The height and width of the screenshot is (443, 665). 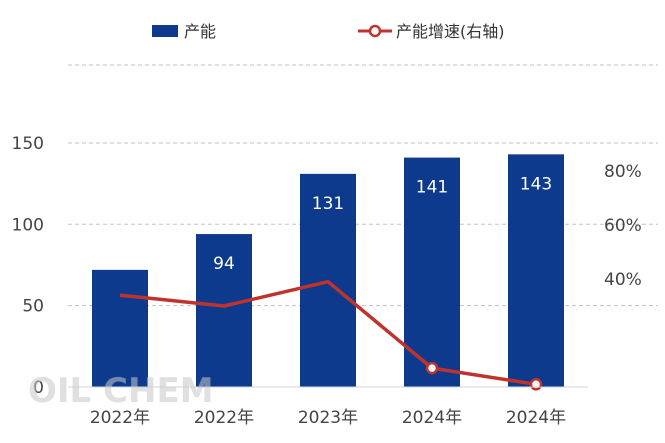 What do you see at coordinates (328, 204) in the screenshot?
I see `bar-data-label: 131` at bounding box center [328, 204].